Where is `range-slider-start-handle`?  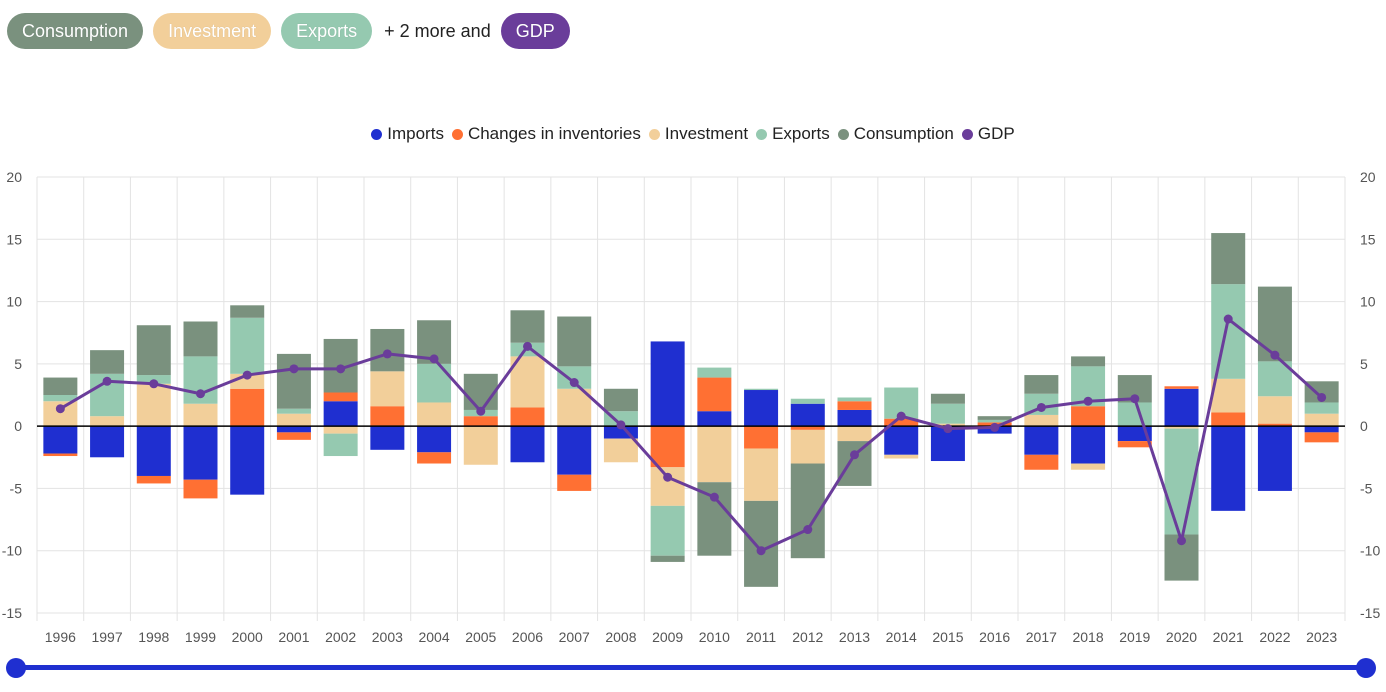 range-slider-start-handle is located at coordinates (16, 668).